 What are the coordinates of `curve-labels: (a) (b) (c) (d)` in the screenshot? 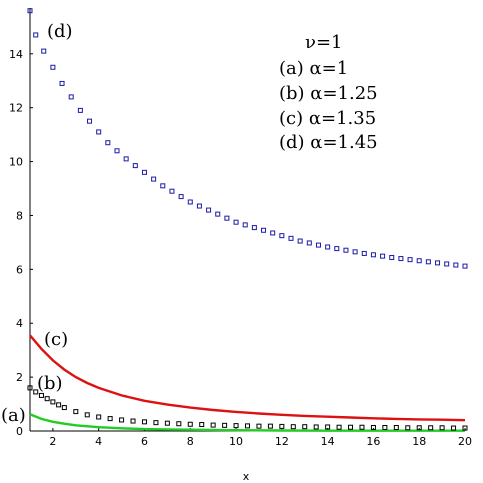 It's located at (37, 223).